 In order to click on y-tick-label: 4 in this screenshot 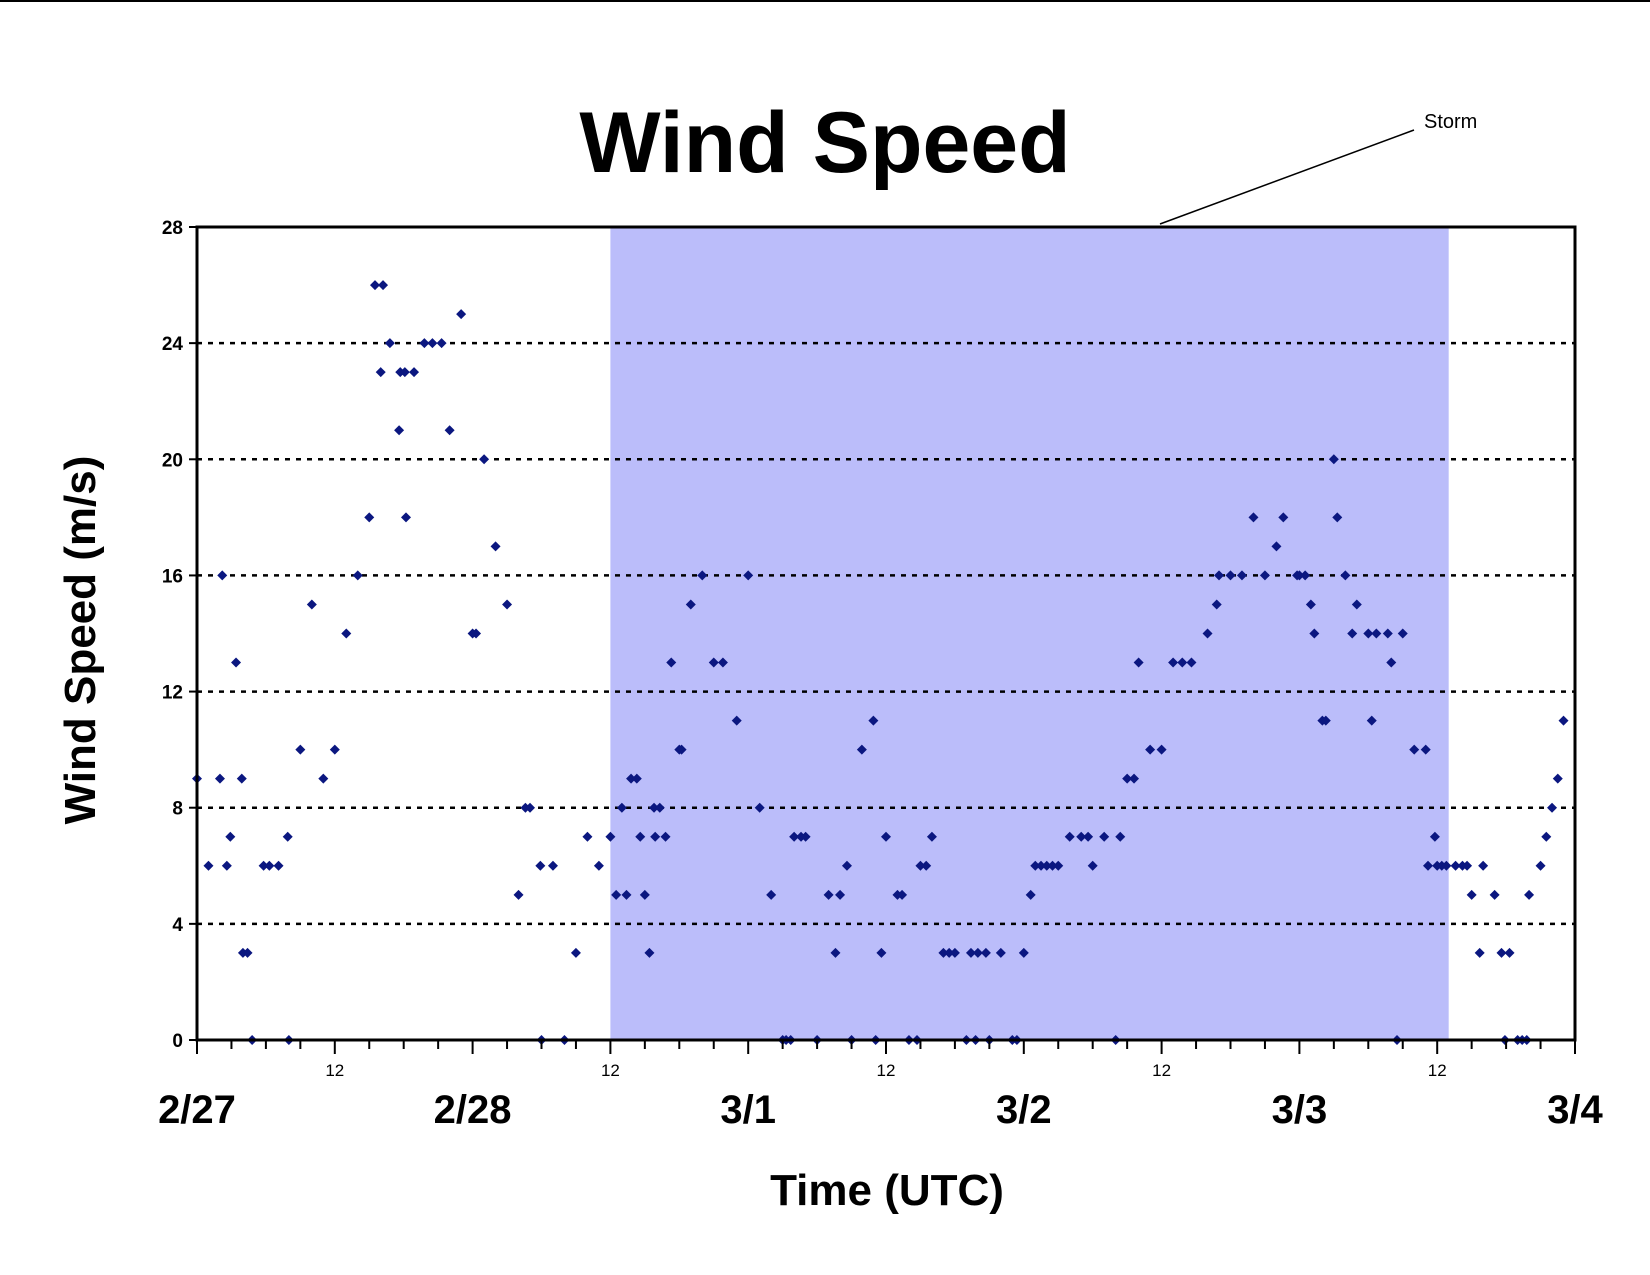, I will do `click(177, 925)`.